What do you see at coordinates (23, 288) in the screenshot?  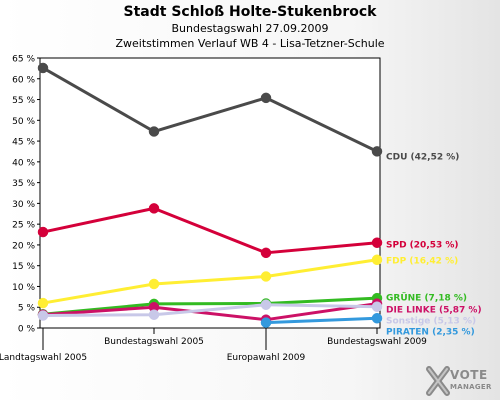 I see `y-tick-label: 10 %` at bounding box center [23, 288].